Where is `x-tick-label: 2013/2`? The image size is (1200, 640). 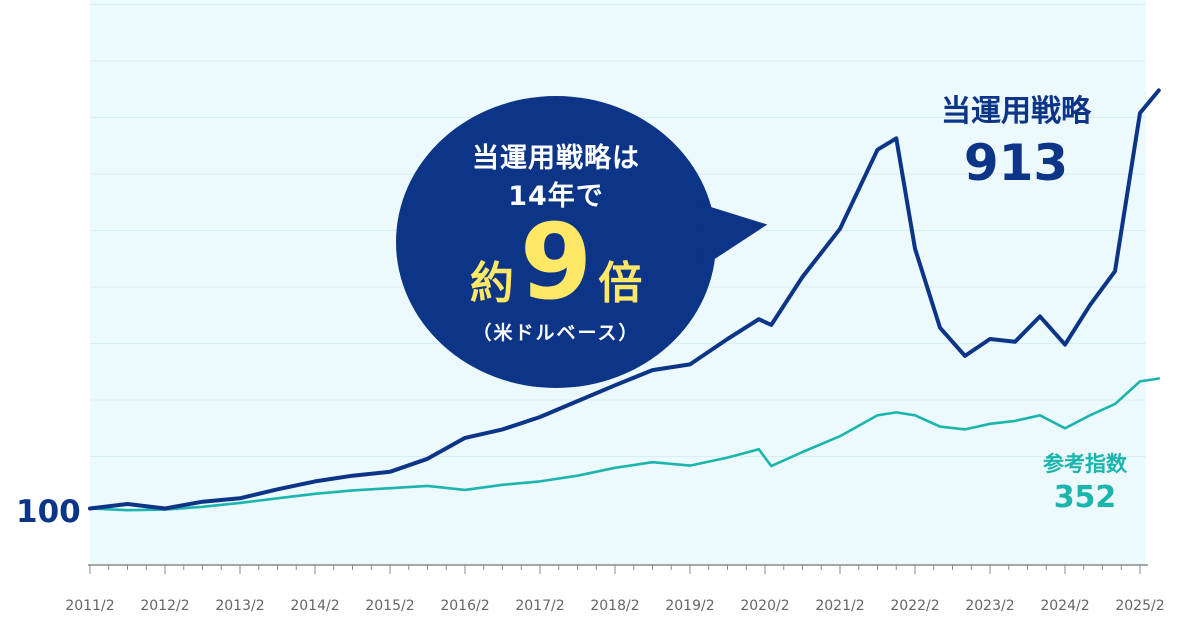
x-tick-label: 2013/2 is located at coordinates (239, 606).